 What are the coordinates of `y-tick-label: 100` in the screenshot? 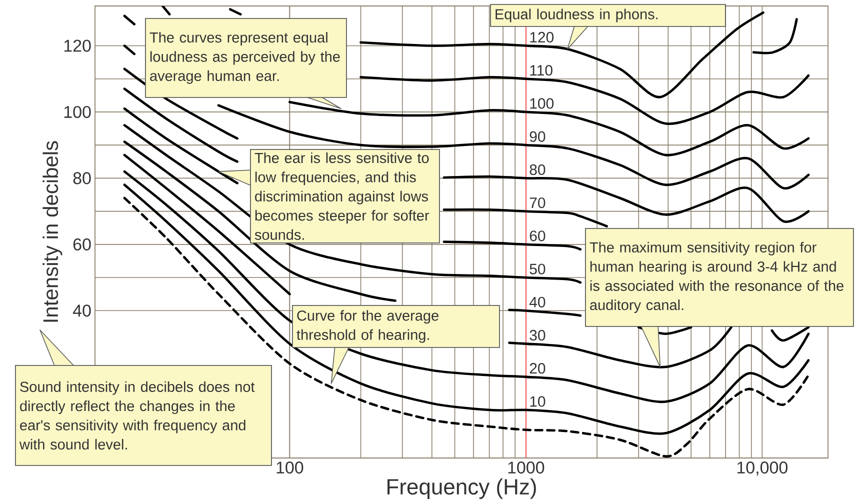 It's located at (77, 112).